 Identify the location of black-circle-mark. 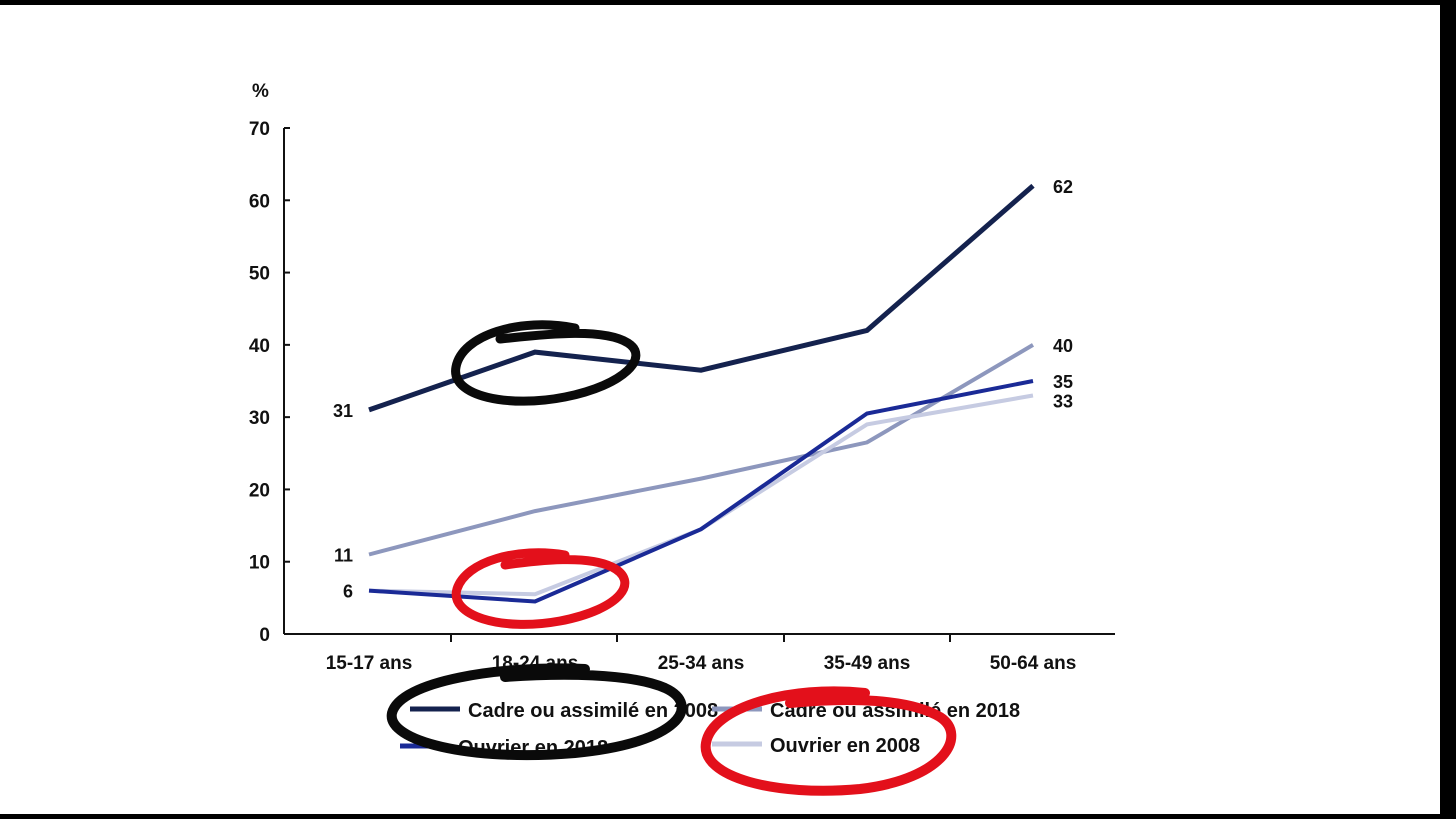
(546, 363).